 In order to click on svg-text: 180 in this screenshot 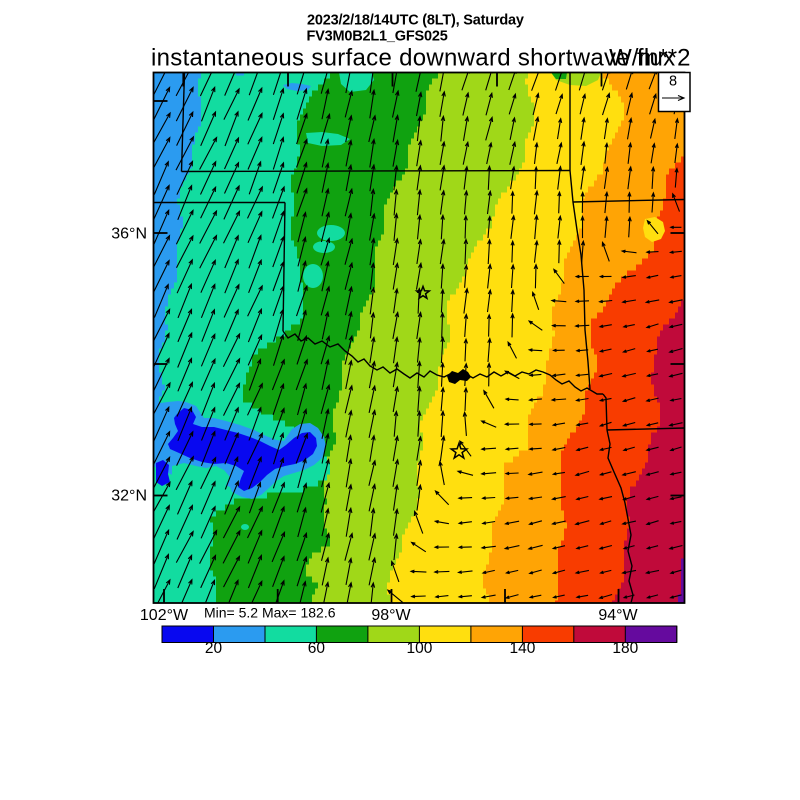, I will do `click(625, 648)`.